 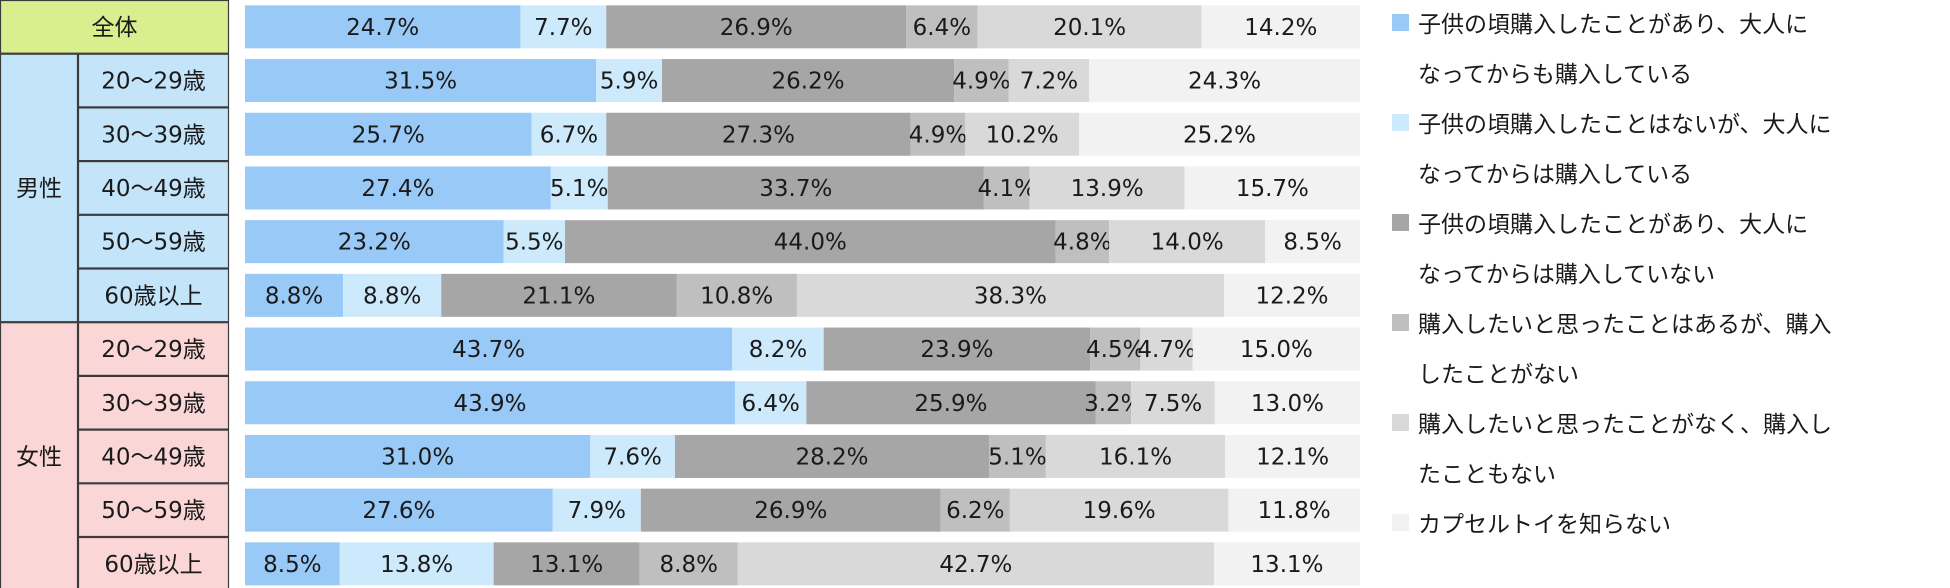 What do you see at coordinates (1555, 75) in the screenshot?
I see `legend-label-line: なってからも購入している` at bounding box center [1555, 75].